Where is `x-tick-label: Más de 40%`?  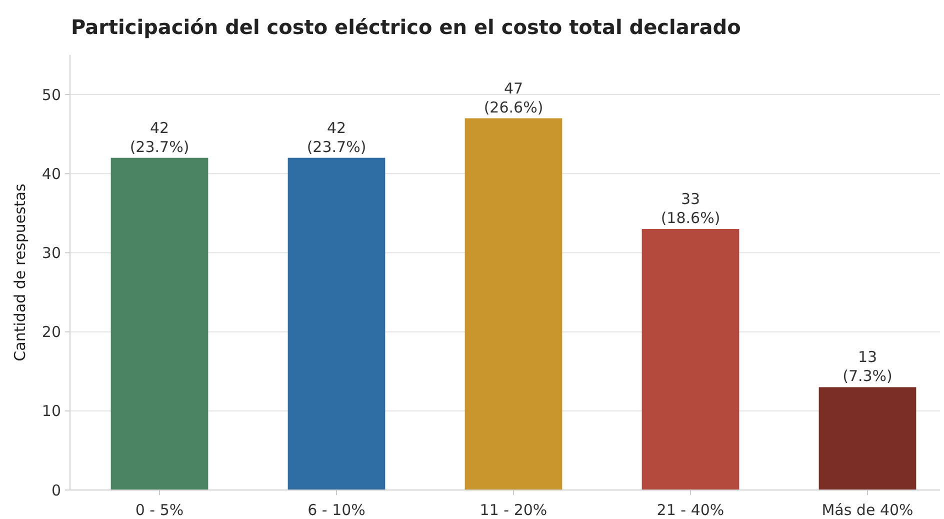 x-tick-label: Más de 40% is located at coordinates (868, 510).